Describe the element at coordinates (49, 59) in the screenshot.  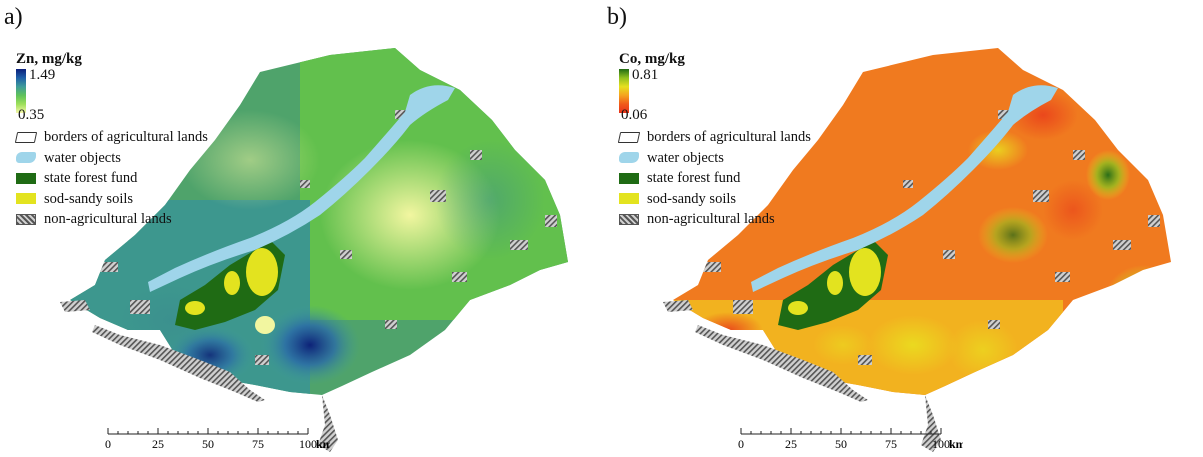
I see `legend-title: Zn, mg/kg` at that location.